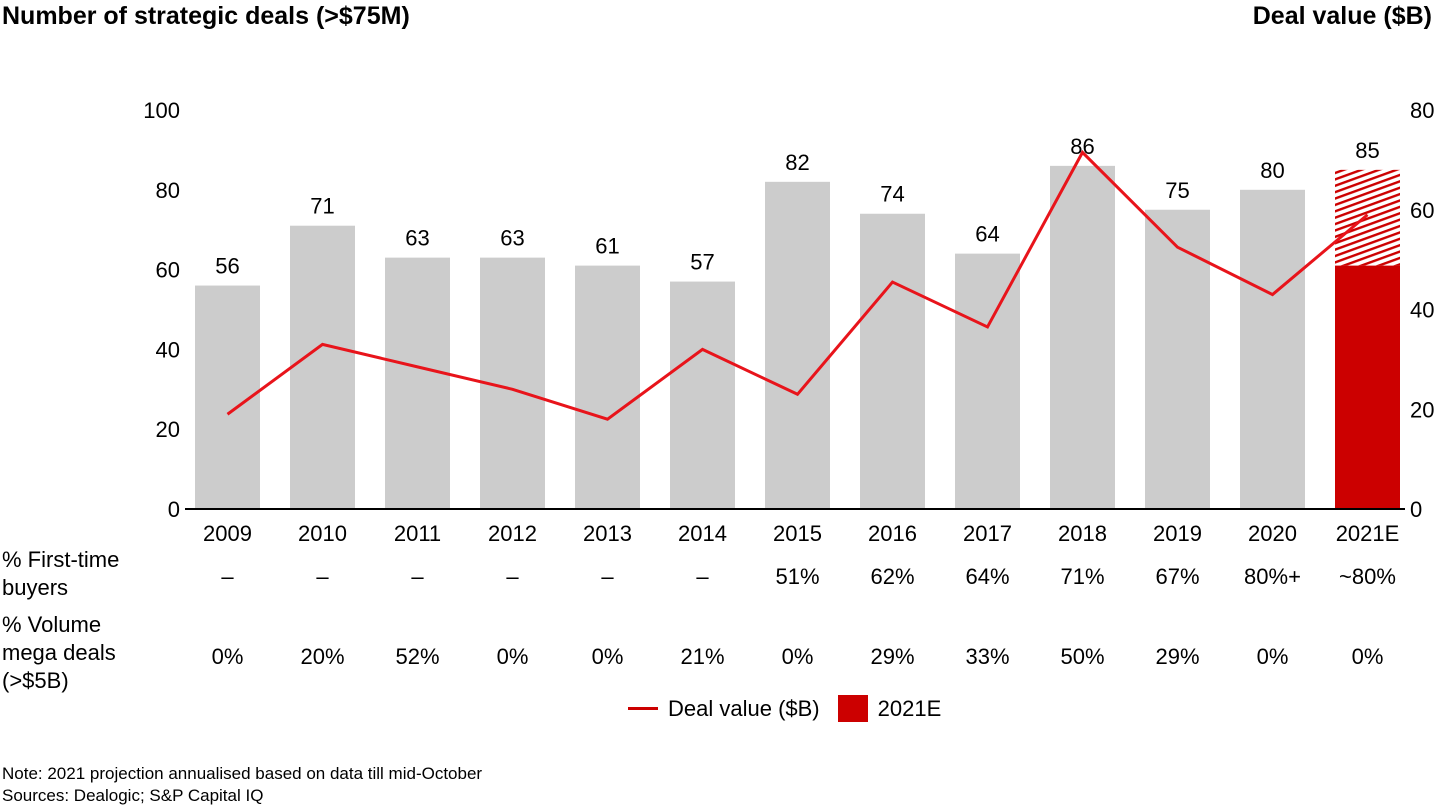 The height and width of the screenshot is (810, 1440). Describe the element at coordinates (322, 533) in the screenshot. I see `x-axis-tick-label: 2010` at that location.